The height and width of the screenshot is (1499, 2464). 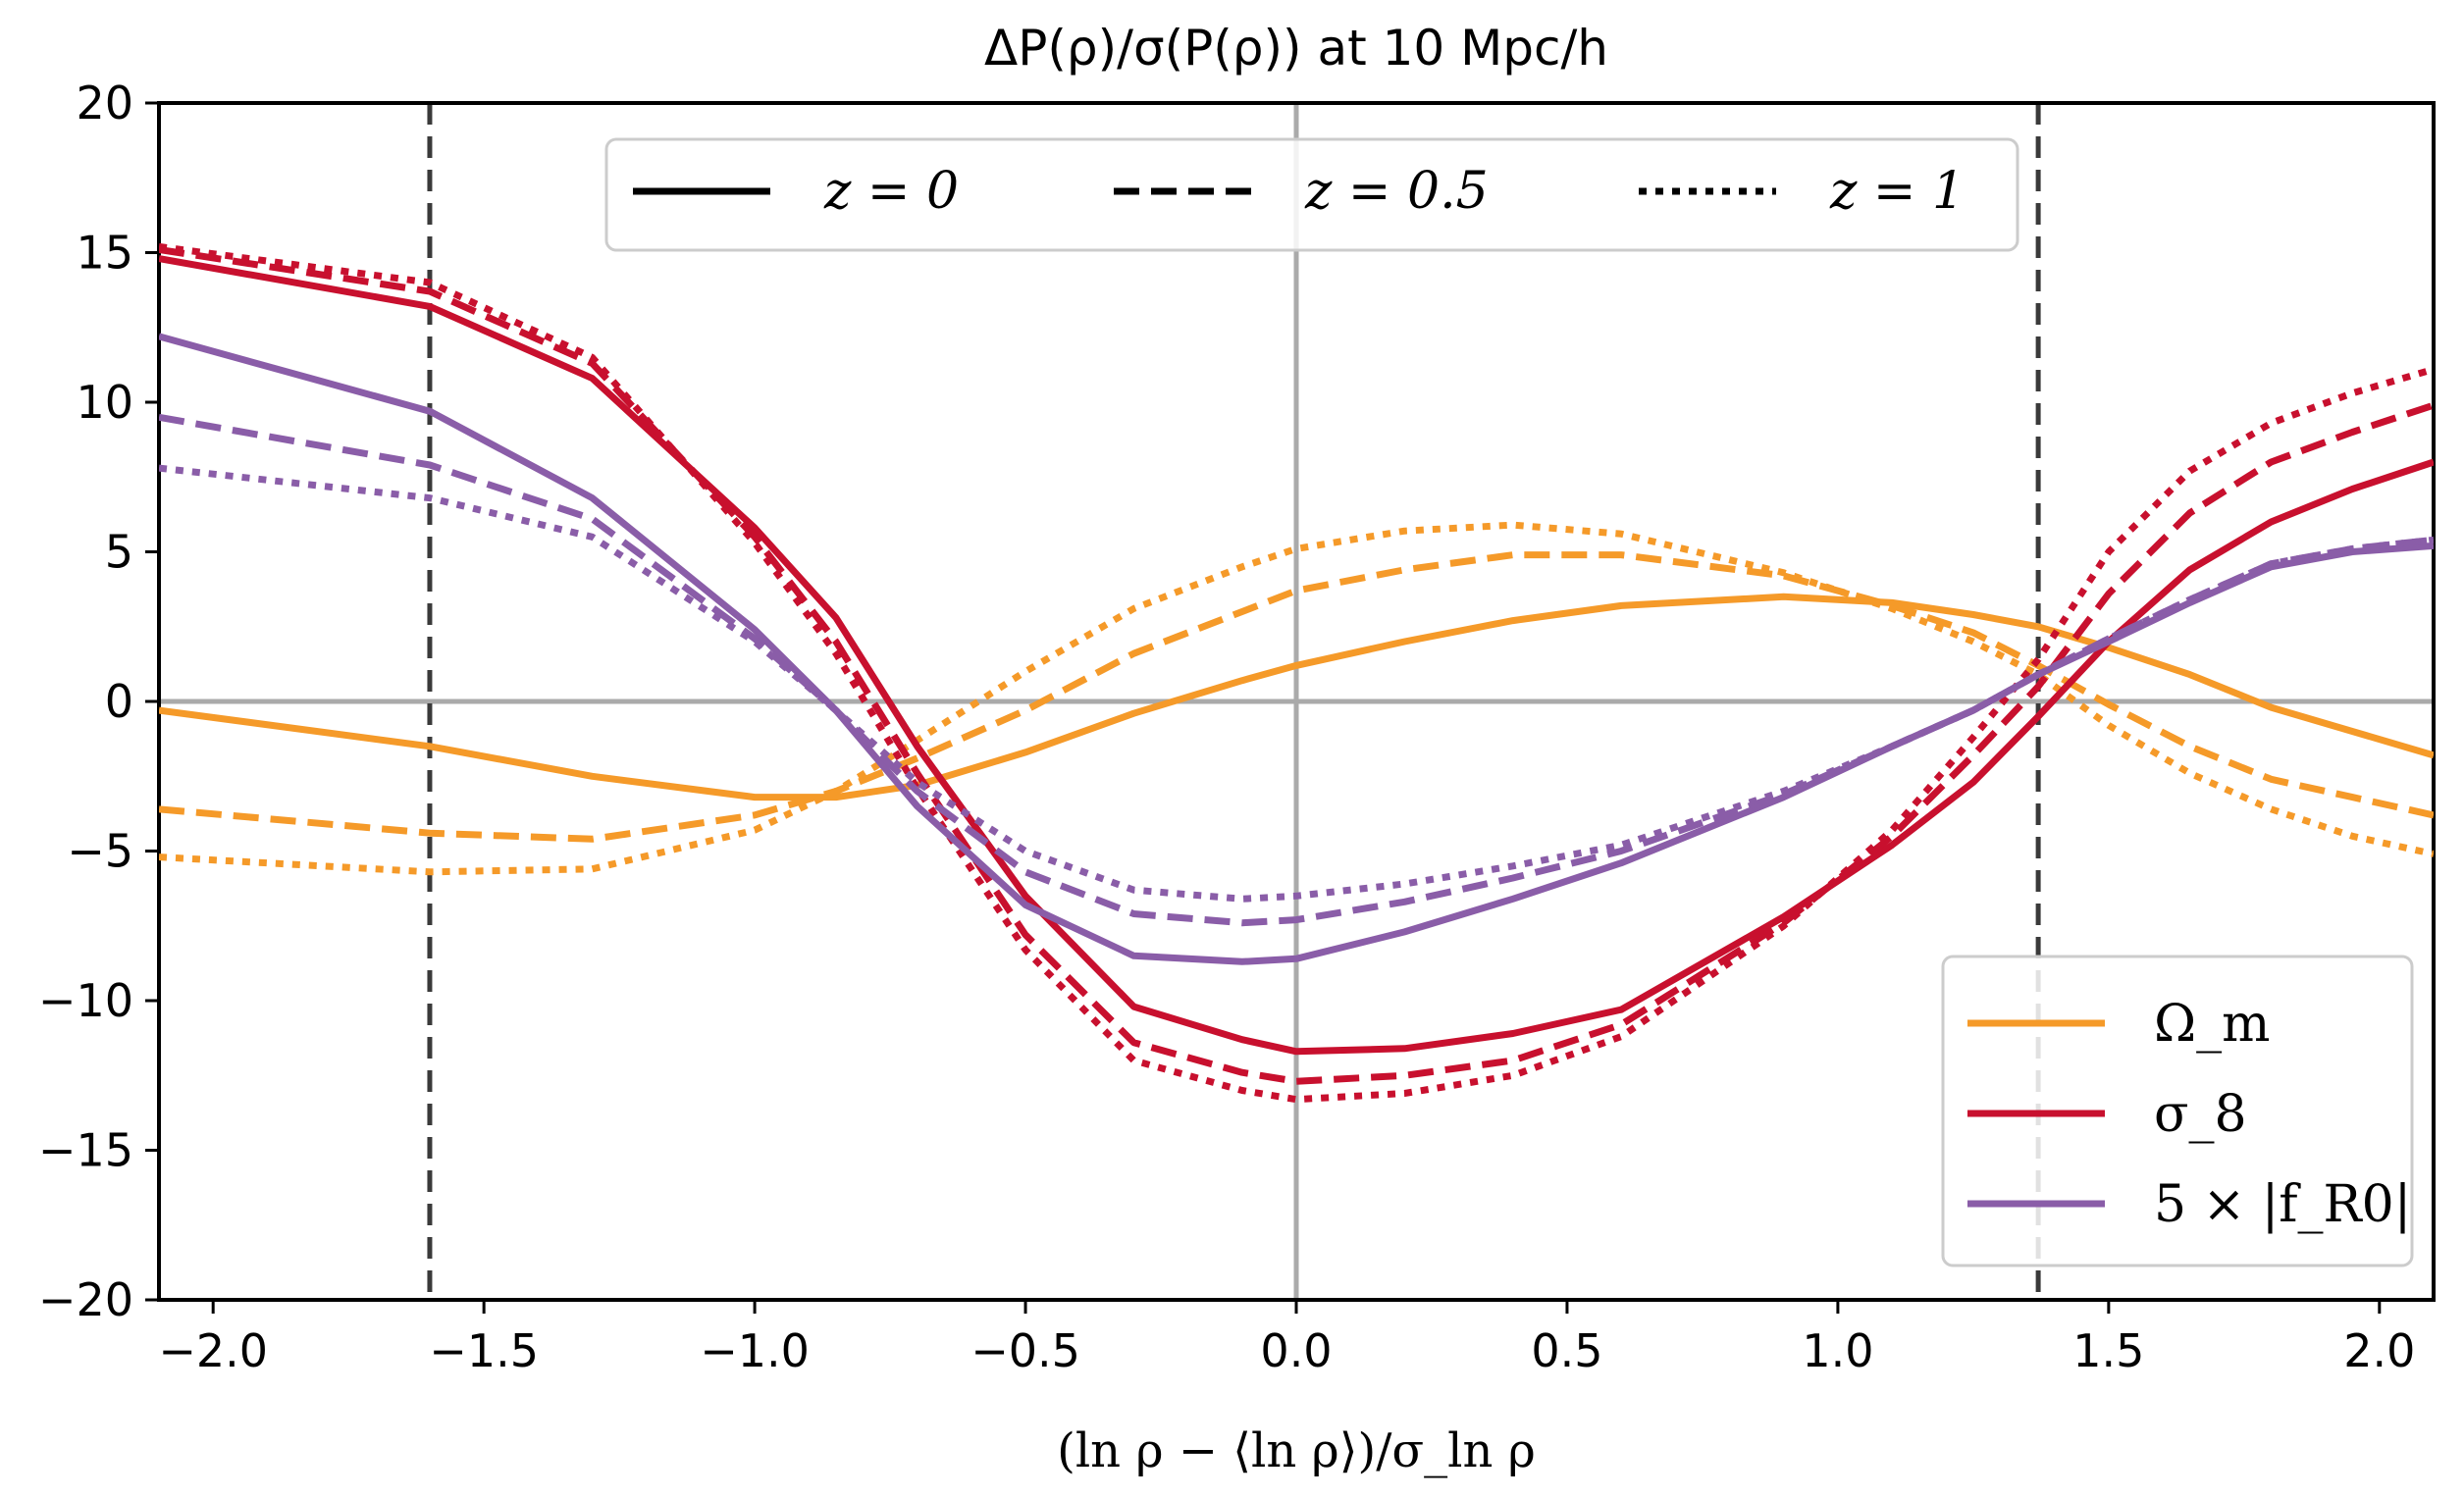 What do you see at coordinates (2379, 1350) in the screenshot?
I see `x-tick-label: 2.0` at bounding box center [2379, 1350].